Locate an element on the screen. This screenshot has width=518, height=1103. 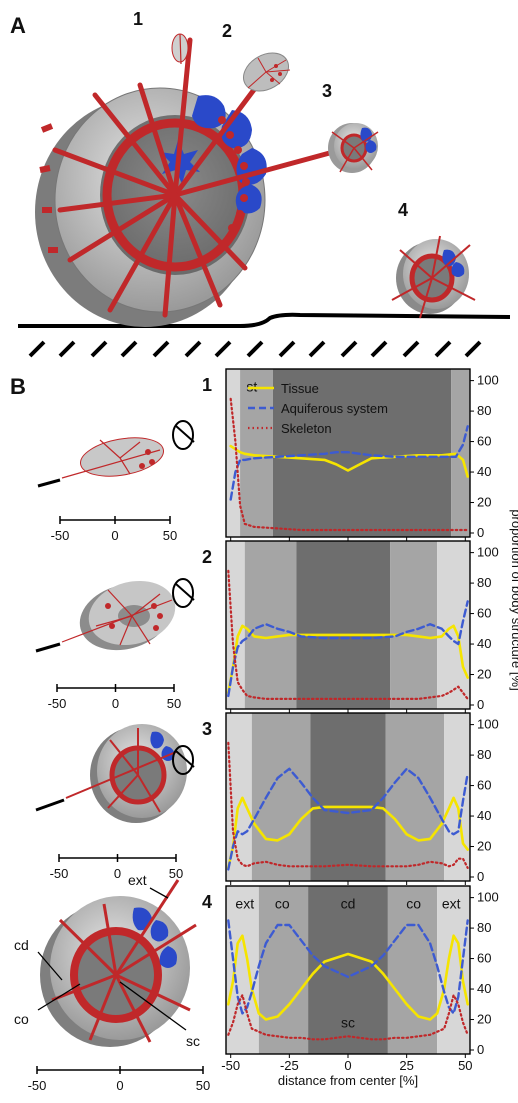
legend-label-aquiferous: Aquiferous system is located at coordinates (334, 408).